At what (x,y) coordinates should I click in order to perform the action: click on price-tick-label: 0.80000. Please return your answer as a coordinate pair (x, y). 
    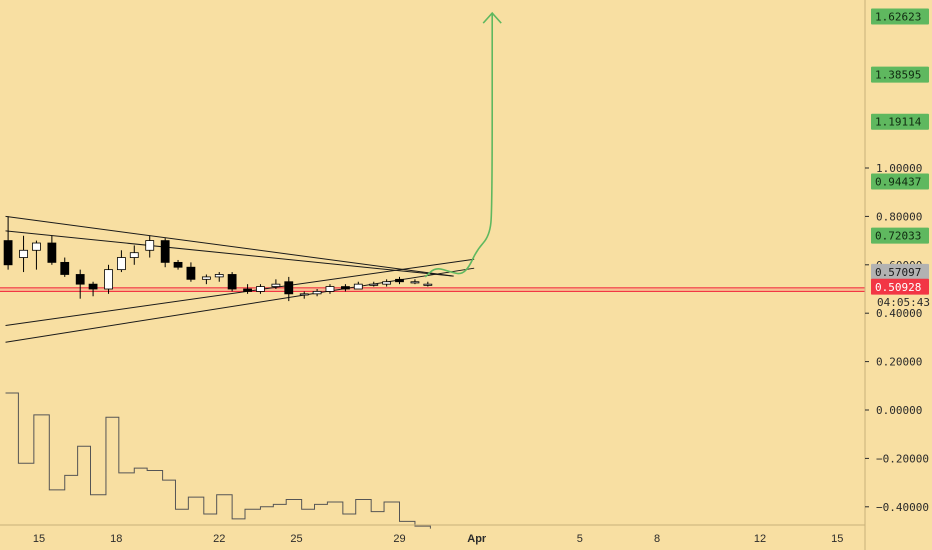
    Looking at the image, I should click on (899, 216).